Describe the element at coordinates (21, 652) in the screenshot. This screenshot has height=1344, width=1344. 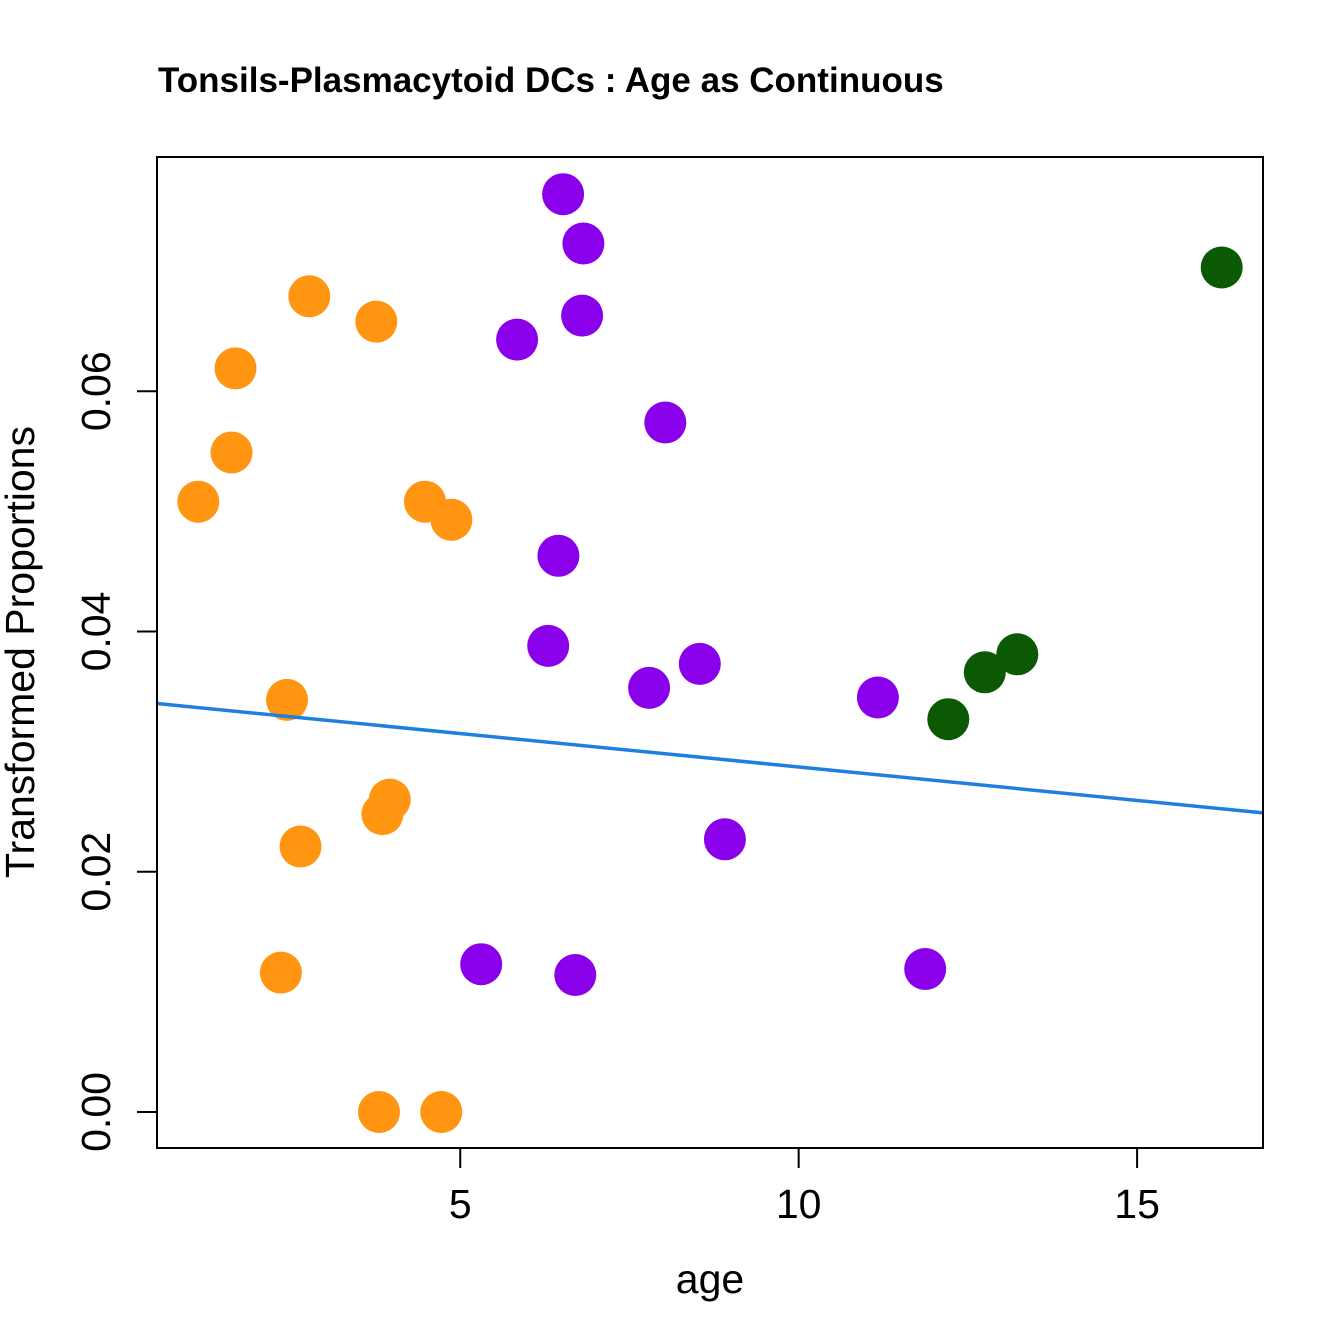
I see `y-axis-label: Transformed Proportions` at that location.